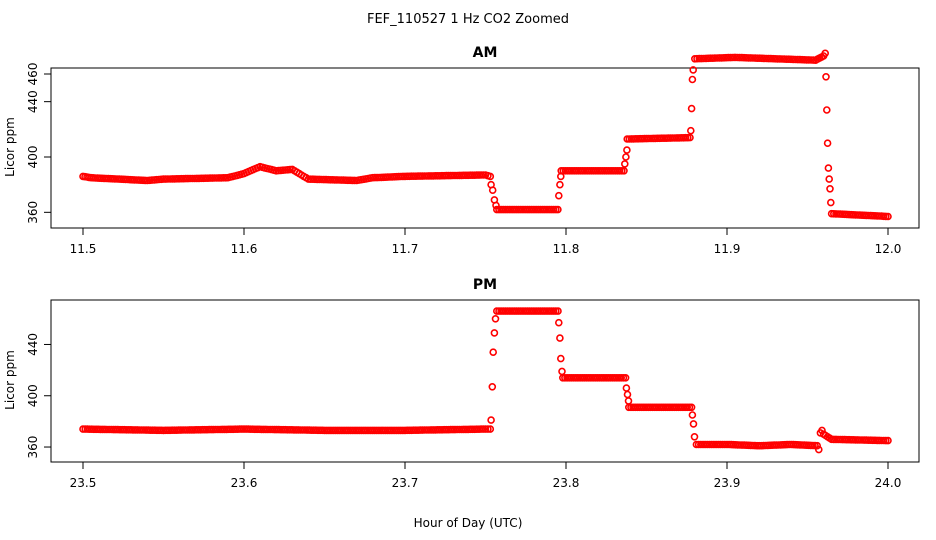  Describe the element at coordinates (244, 483) in the screenshot. I see `pm-x-tick-label: 23.6` at that location.